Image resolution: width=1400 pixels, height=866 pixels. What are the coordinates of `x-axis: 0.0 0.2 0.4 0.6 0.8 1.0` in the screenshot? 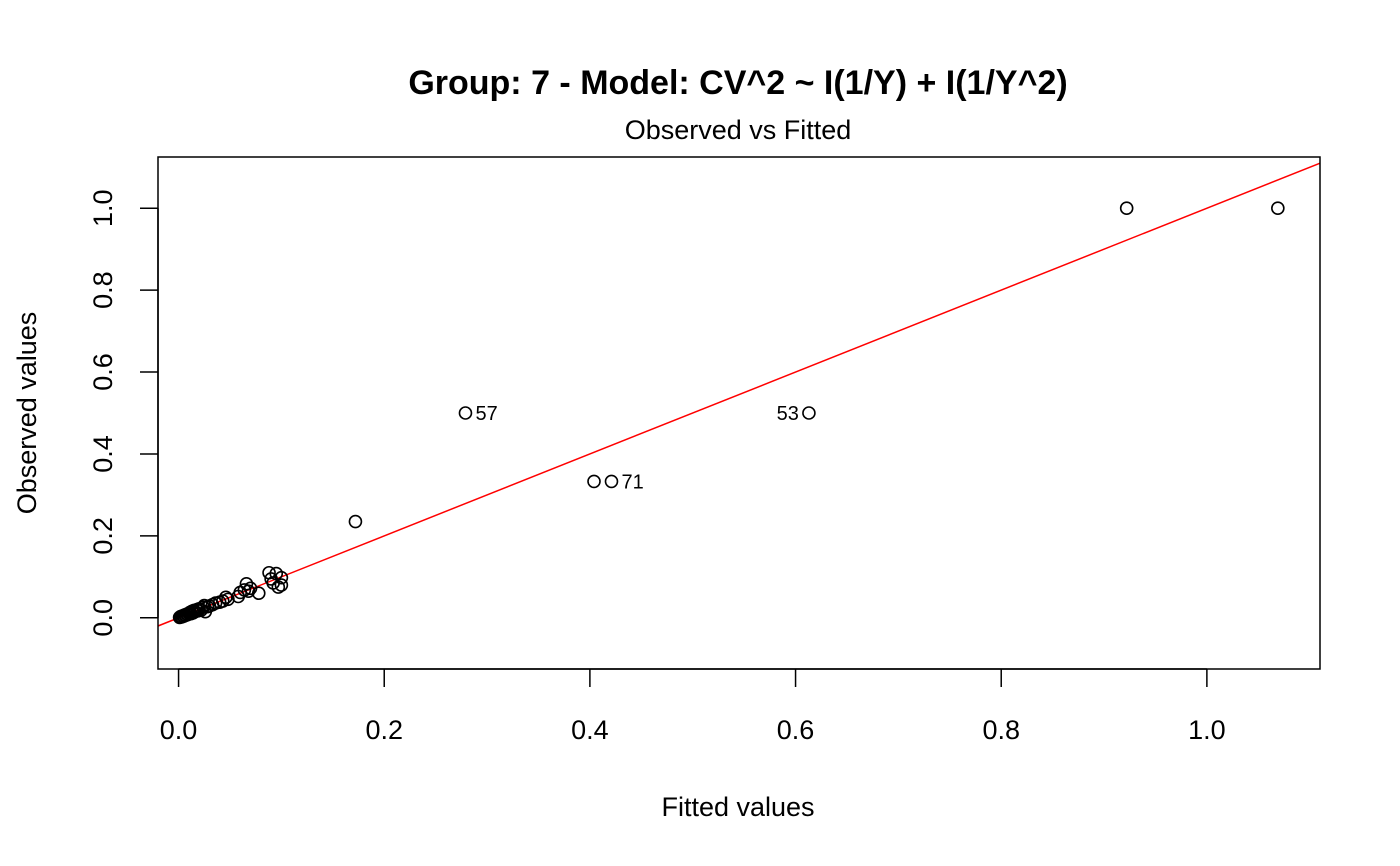 It's located at (693, 706).